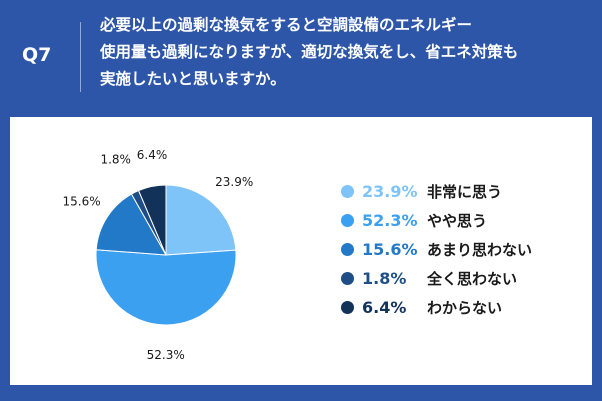 The height and width of the screenshot is (401, 602). Describe the element at coordinates (115, 159) in the screenshot. I see `slice-data-label: 1.8%` at that location.